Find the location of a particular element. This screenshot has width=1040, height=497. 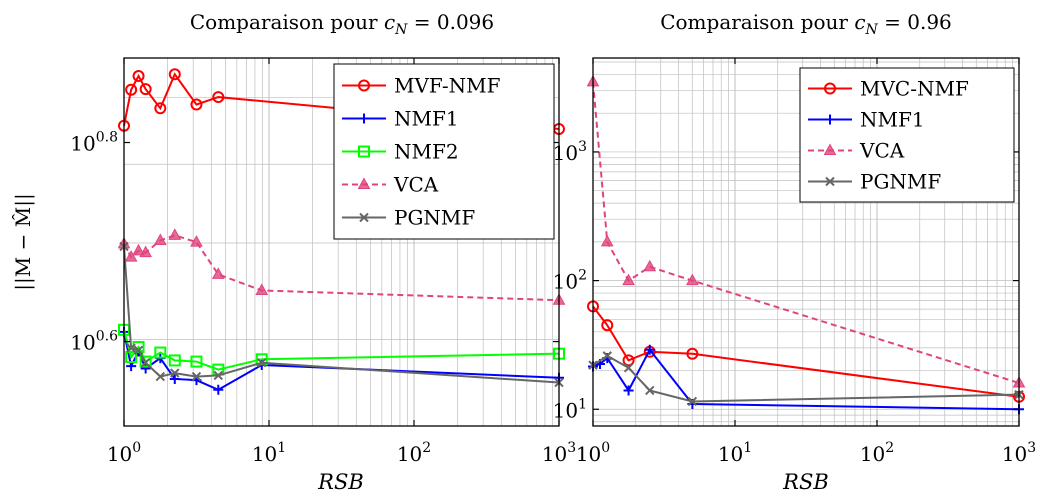

series-line-mvc-nmf is located at coordinates (806, 351).